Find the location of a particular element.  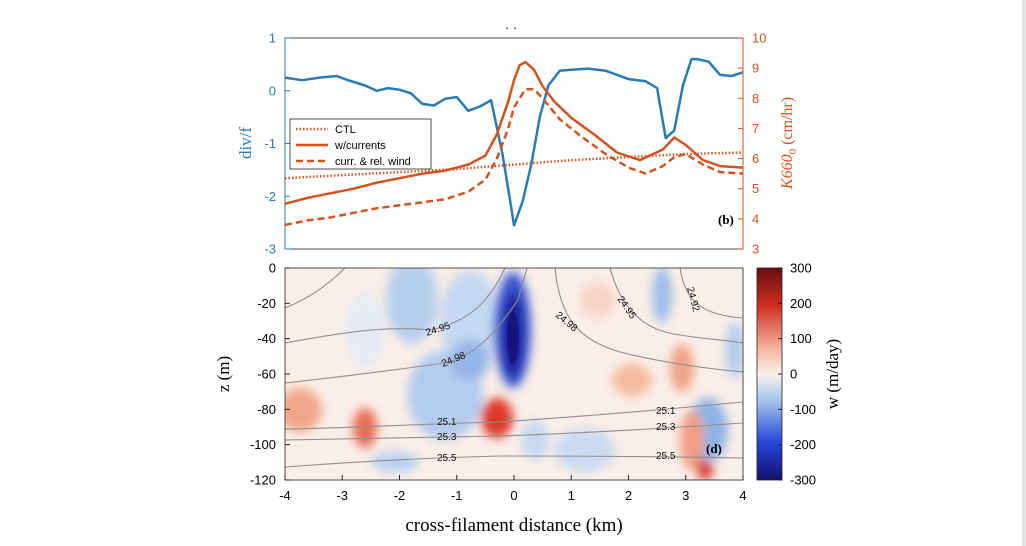

y-tick-label: -100 is located at coordinates (263, 444).